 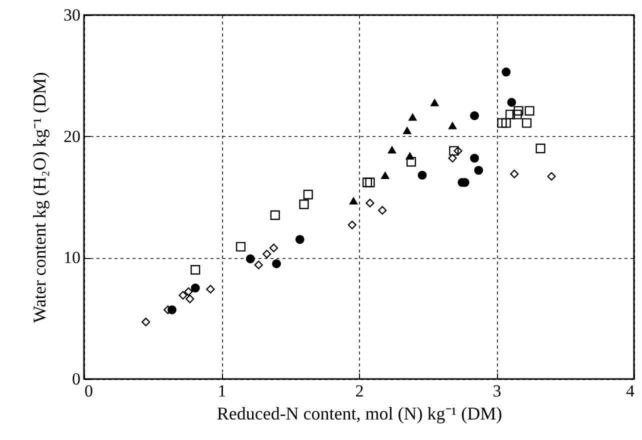 I want to click on y-tick-label: 20, so click(x=72, y=136).